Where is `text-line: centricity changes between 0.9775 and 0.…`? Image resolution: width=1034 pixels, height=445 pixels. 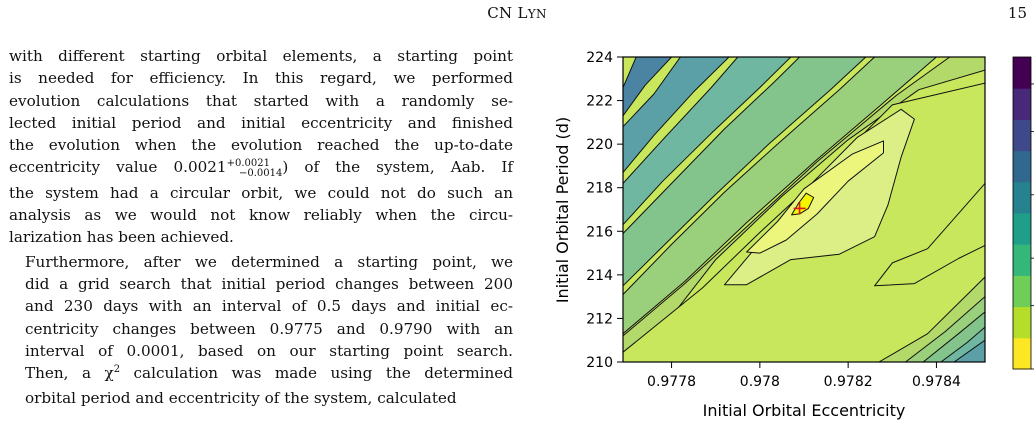
text-line: centricity changes between 0.9775 and 0.… is located at coordinates (269, 328).